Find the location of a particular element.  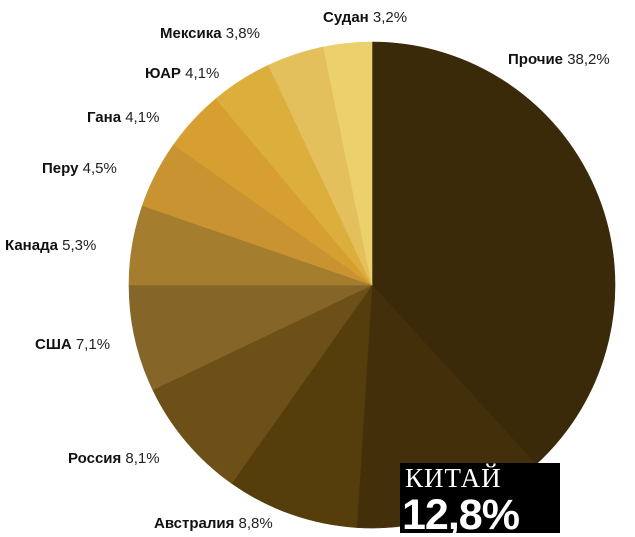

highlight-background is located at coordinates (480, 498).